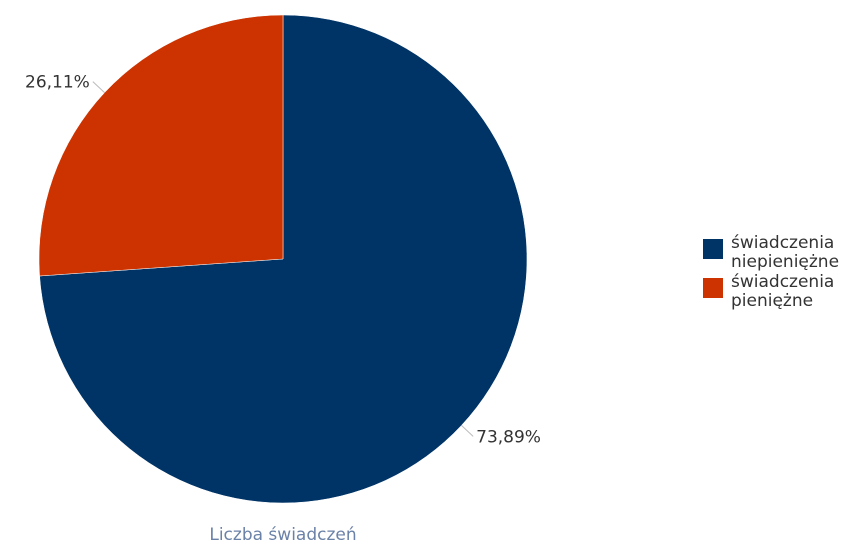 The height and width of the screenshot is (551, 857). I want to click on legend-swatch-pieniezne, so click(713, 288).